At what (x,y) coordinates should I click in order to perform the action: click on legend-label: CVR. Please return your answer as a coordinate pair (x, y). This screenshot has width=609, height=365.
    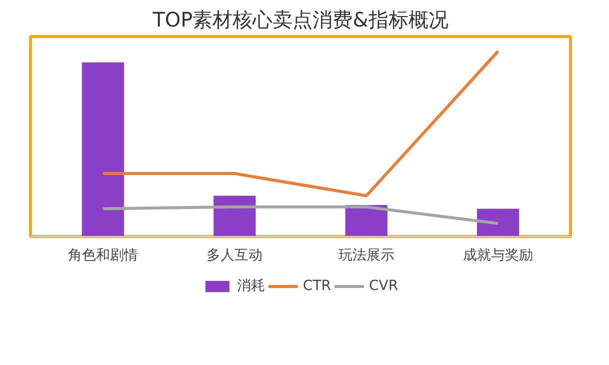
    Looking at the image, I should click on (383, 286).